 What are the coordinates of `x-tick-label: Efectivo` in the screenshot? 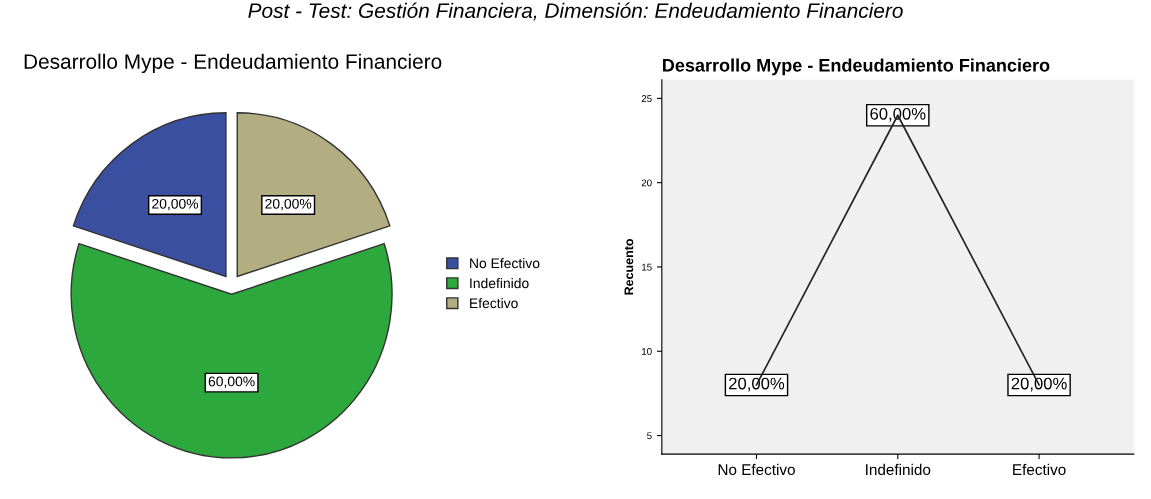 It's located at (1039, 469).